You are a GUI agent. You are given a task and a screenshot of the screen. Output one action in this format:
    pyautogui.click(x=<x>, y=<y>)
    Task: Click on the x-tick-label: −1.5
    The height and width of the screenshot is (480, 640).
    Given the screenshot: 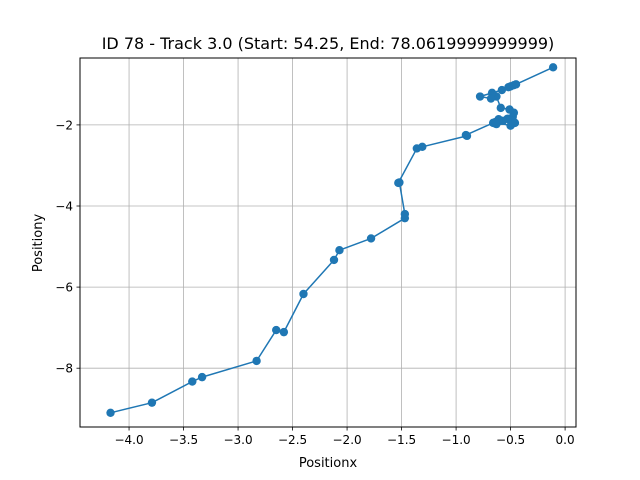 What is the action you would take?
    pyautogui.click(x=401, y=440)
    